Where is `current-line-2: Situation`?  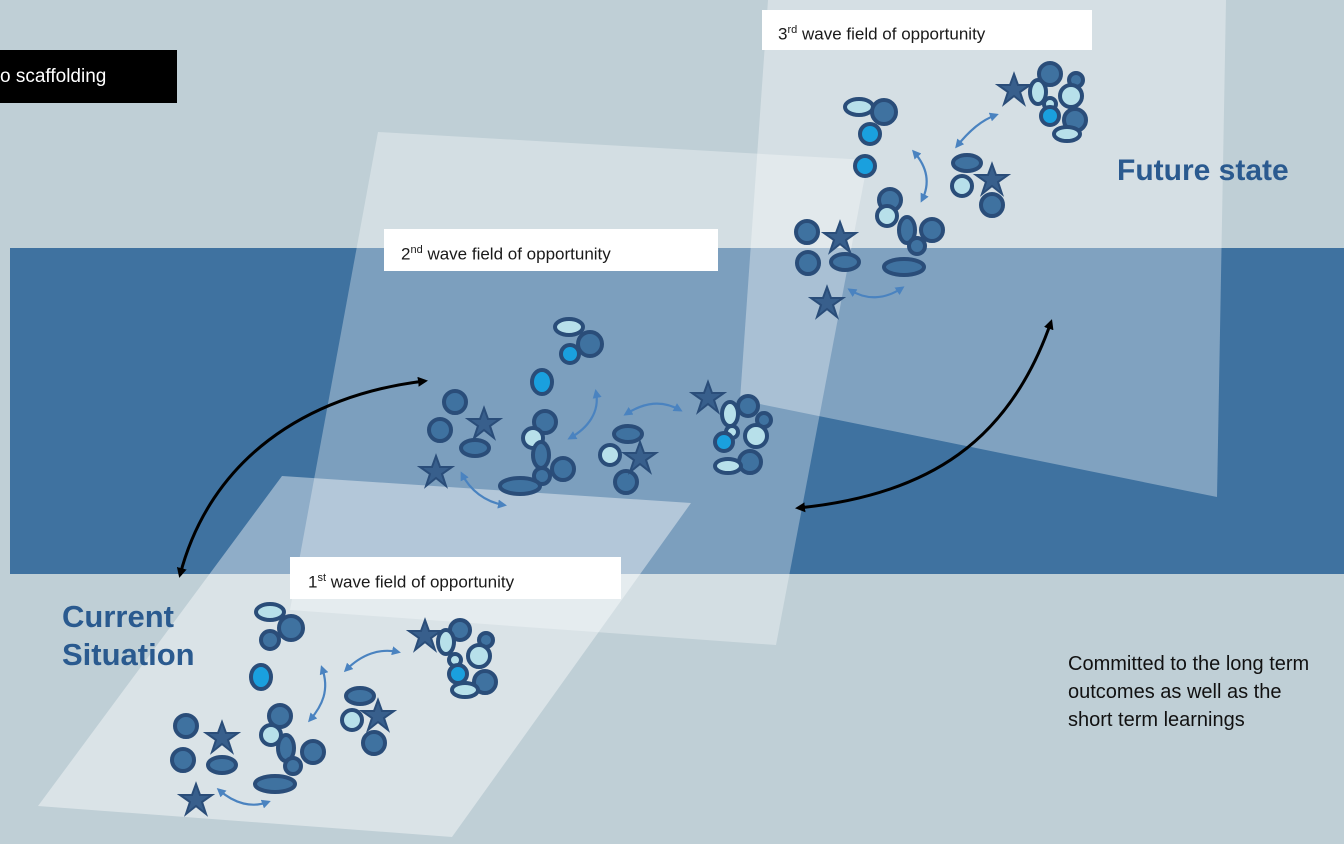
current-line-2: Situation is located at coordinates (128, 654).